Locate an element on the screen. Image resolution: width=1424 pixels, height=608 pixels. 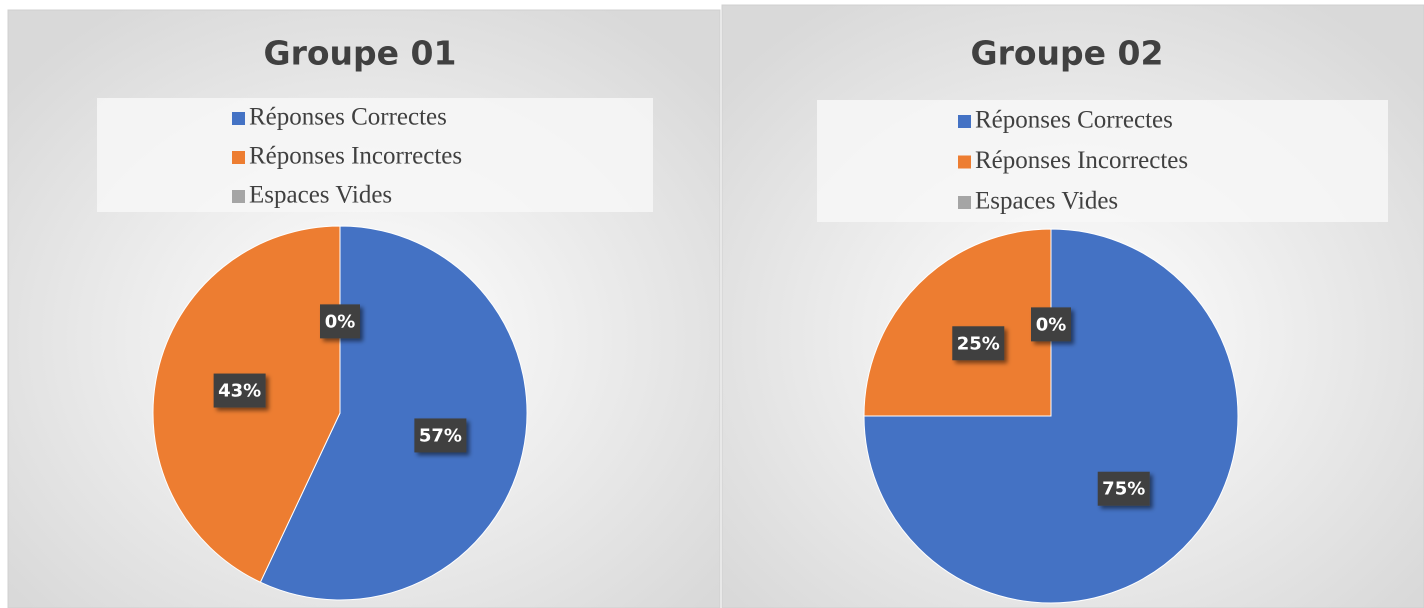
data-label: 57% is located at coordinates (440, 435).